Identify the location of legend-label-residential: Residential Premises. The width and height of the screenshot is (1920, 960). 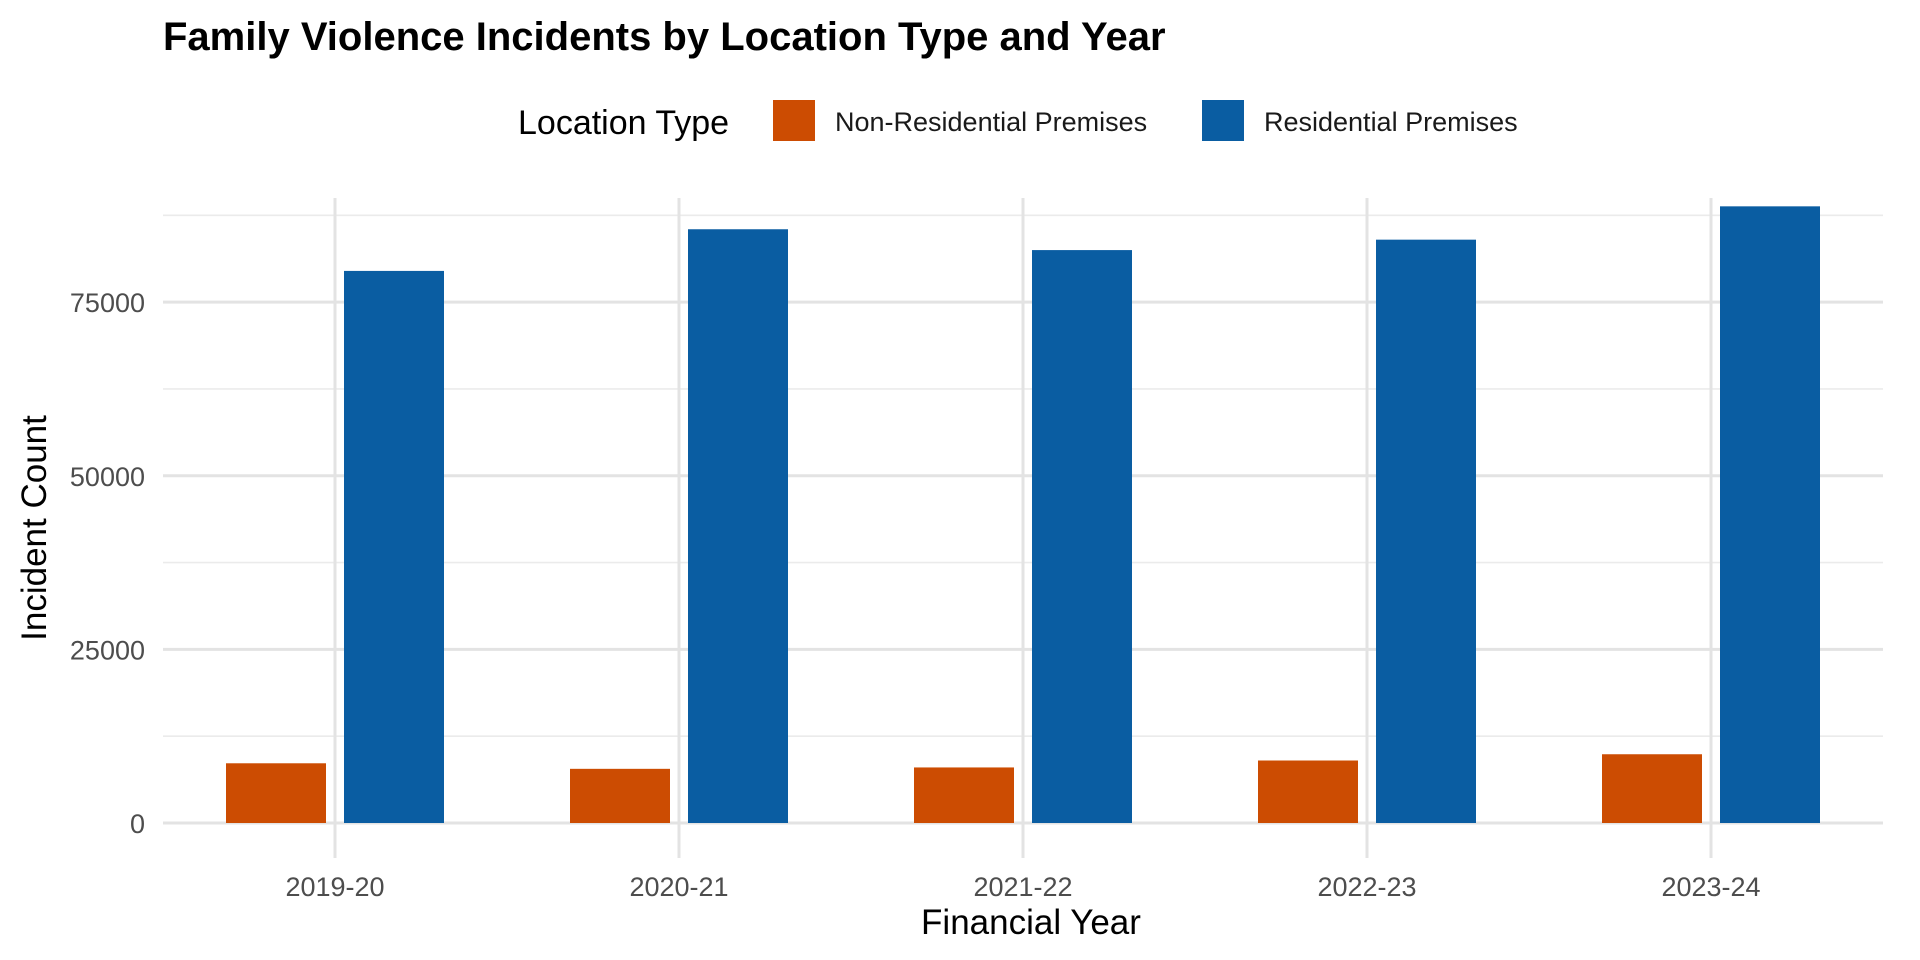
(1391, 122).